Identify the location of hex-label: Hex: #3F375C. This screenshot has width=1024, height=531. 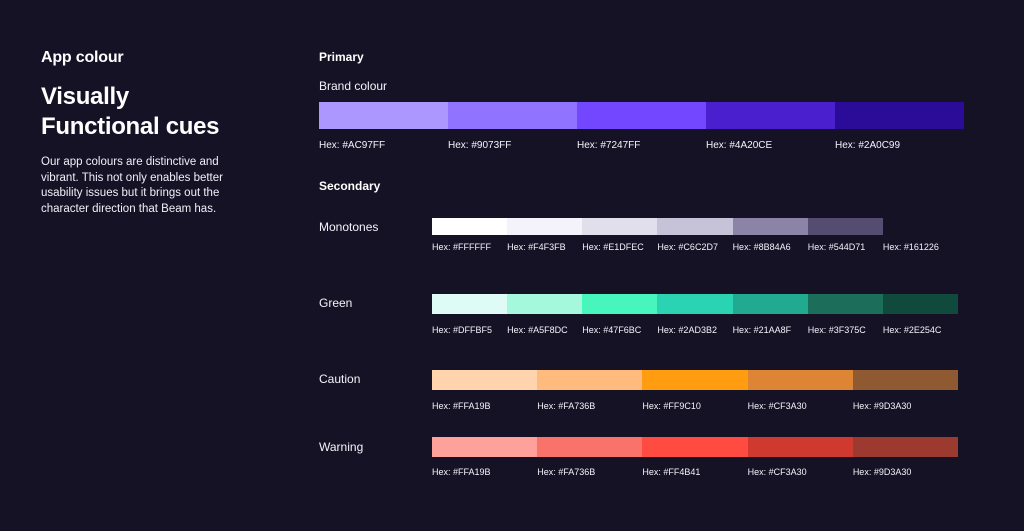
(836, 330).